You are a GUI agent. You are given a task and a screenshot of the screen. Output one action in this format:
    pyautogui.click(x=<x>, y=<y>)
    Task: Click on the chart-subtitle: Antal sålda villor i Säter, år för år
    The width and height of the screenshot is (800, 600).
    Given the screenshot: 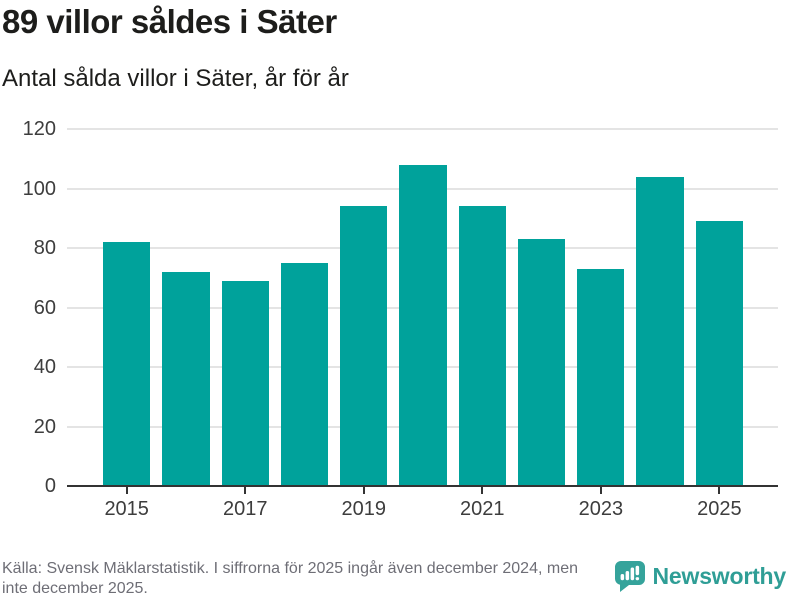 What is the action you would take?
    pyautogui.click(x=175, y=78)
    